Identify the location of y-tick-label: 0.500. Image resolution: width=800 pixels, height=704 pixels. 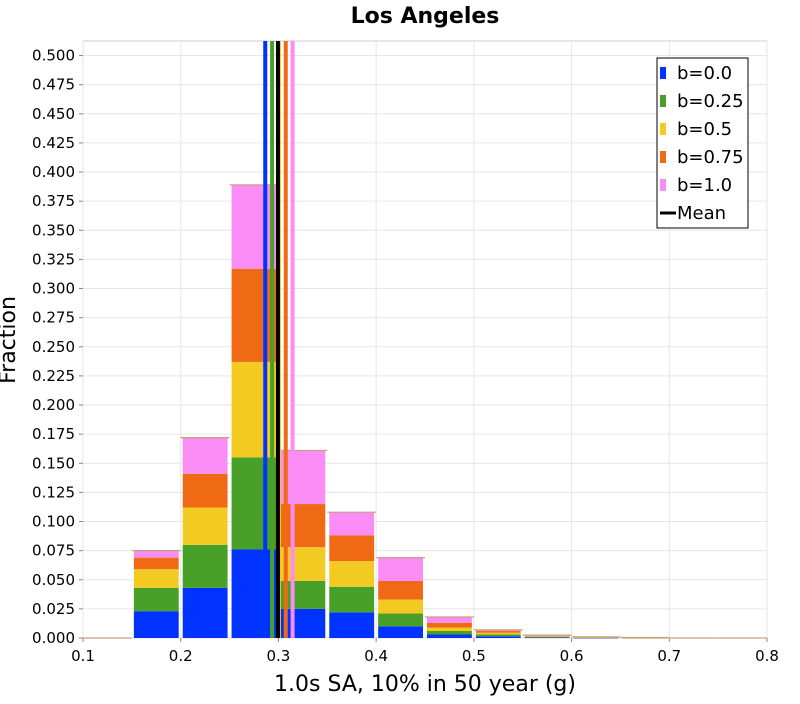
(53, 56).